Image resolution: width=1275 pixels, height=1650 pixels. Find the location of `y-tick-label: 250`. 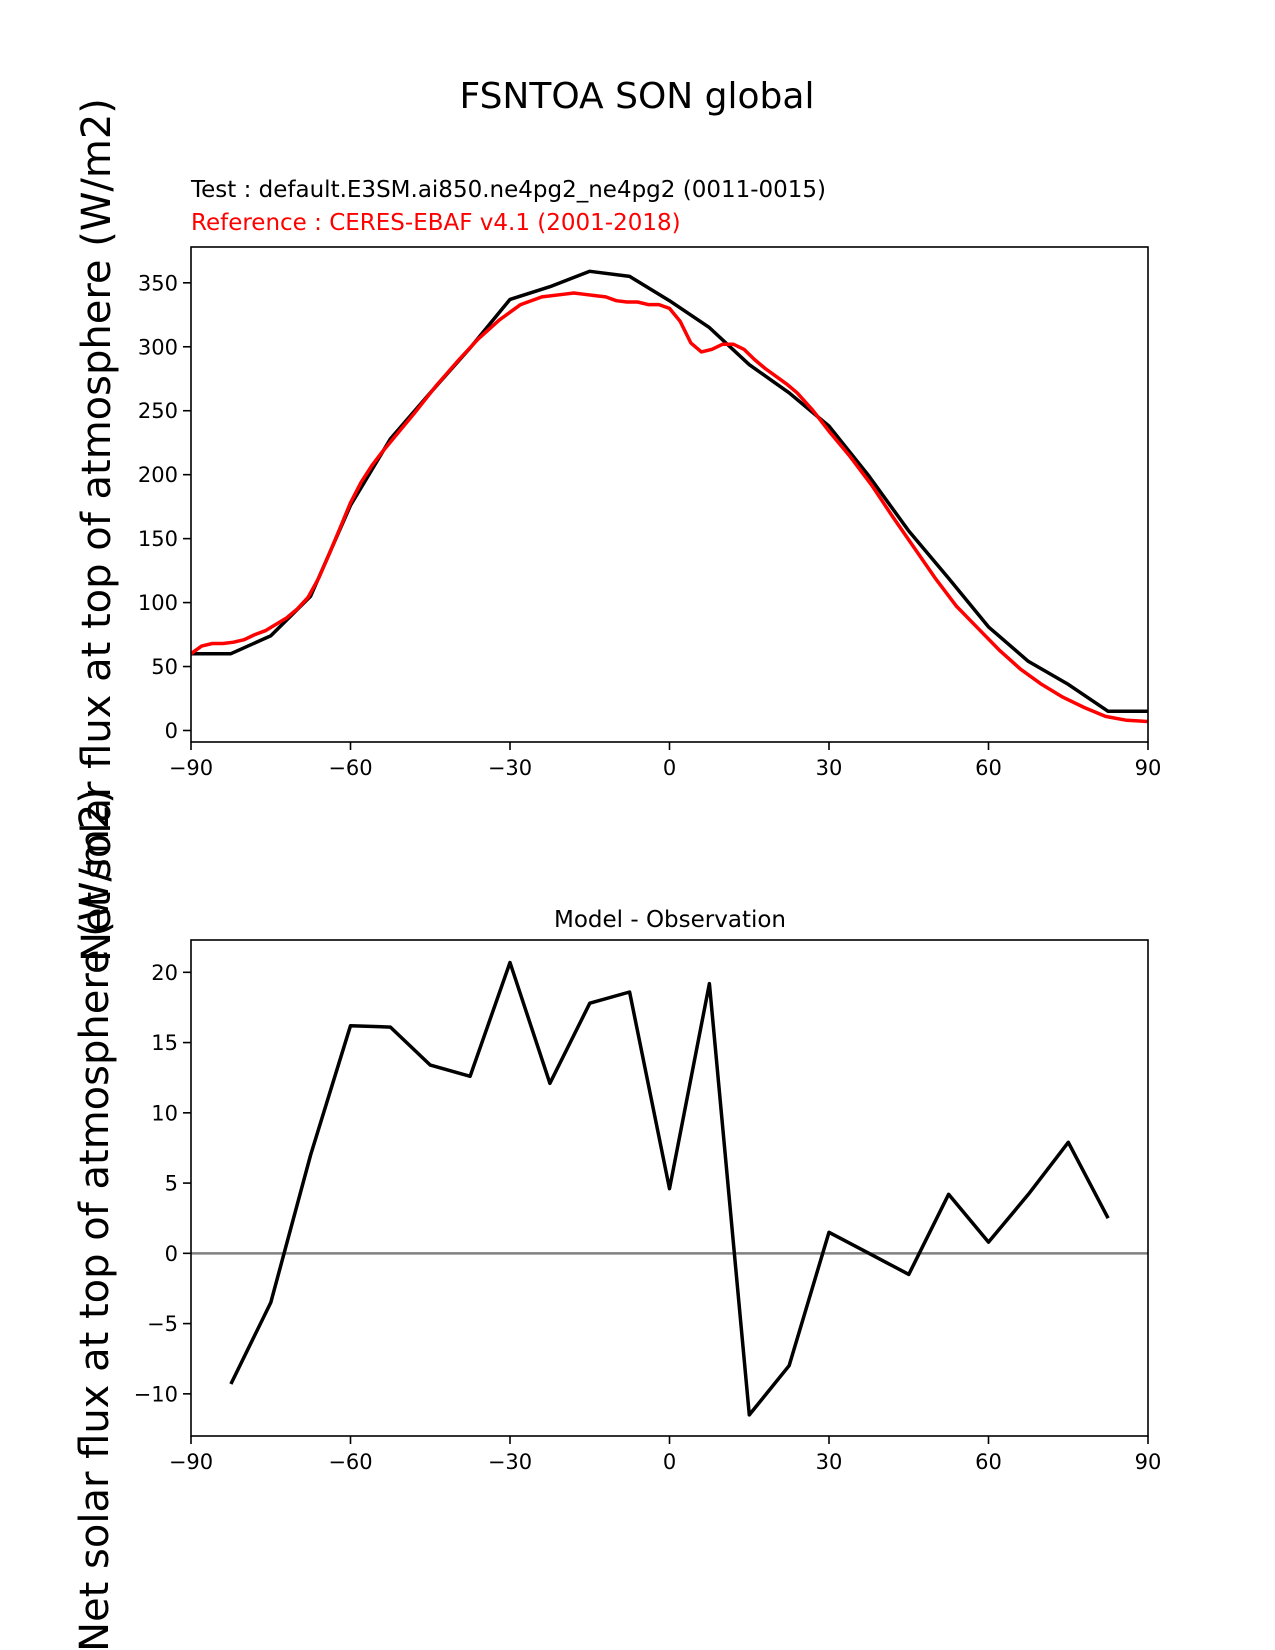

y-tick-label: 250 is located at coordinates (158, 411).